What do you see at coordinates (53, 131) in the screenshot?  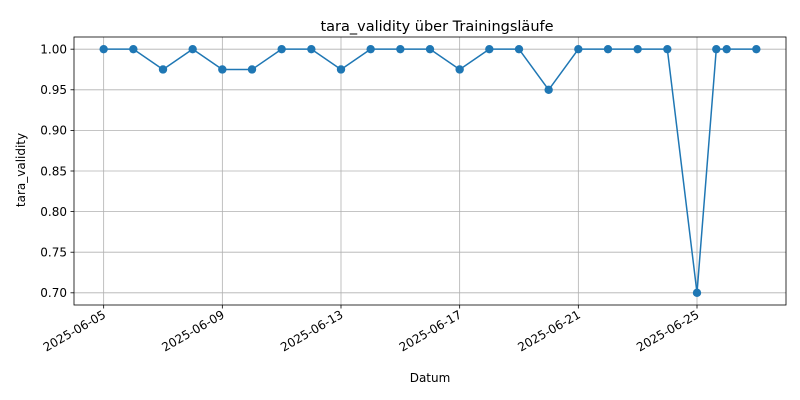 I see `y-tick-label: 0.90` at bounding box center [53, 131].